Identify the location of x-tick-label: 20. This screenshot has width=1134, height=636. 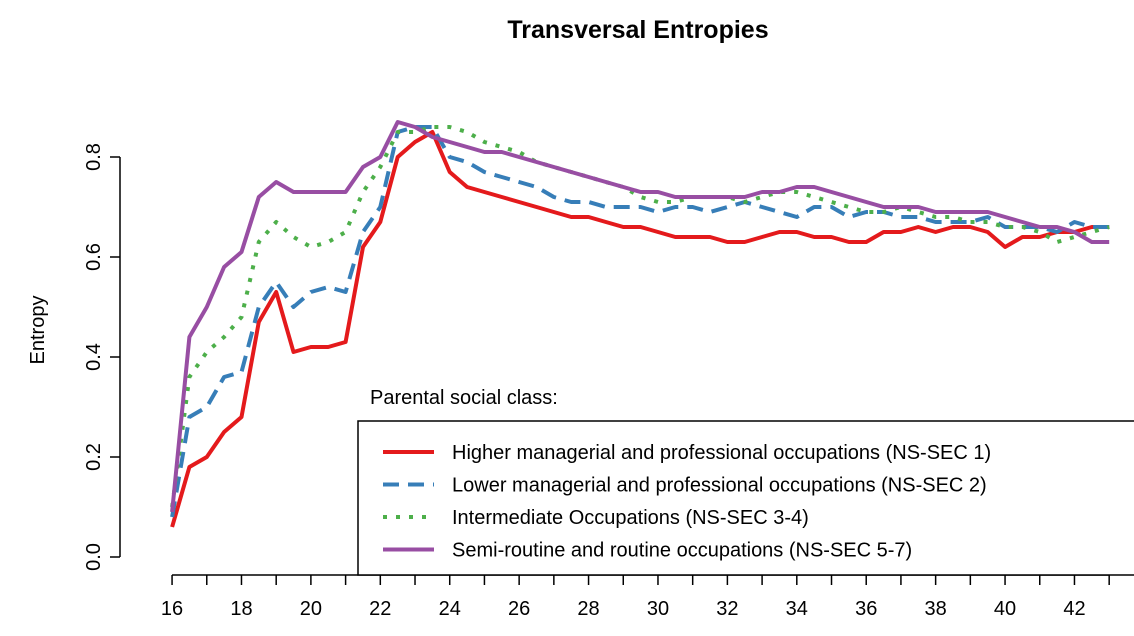
(311, 609).